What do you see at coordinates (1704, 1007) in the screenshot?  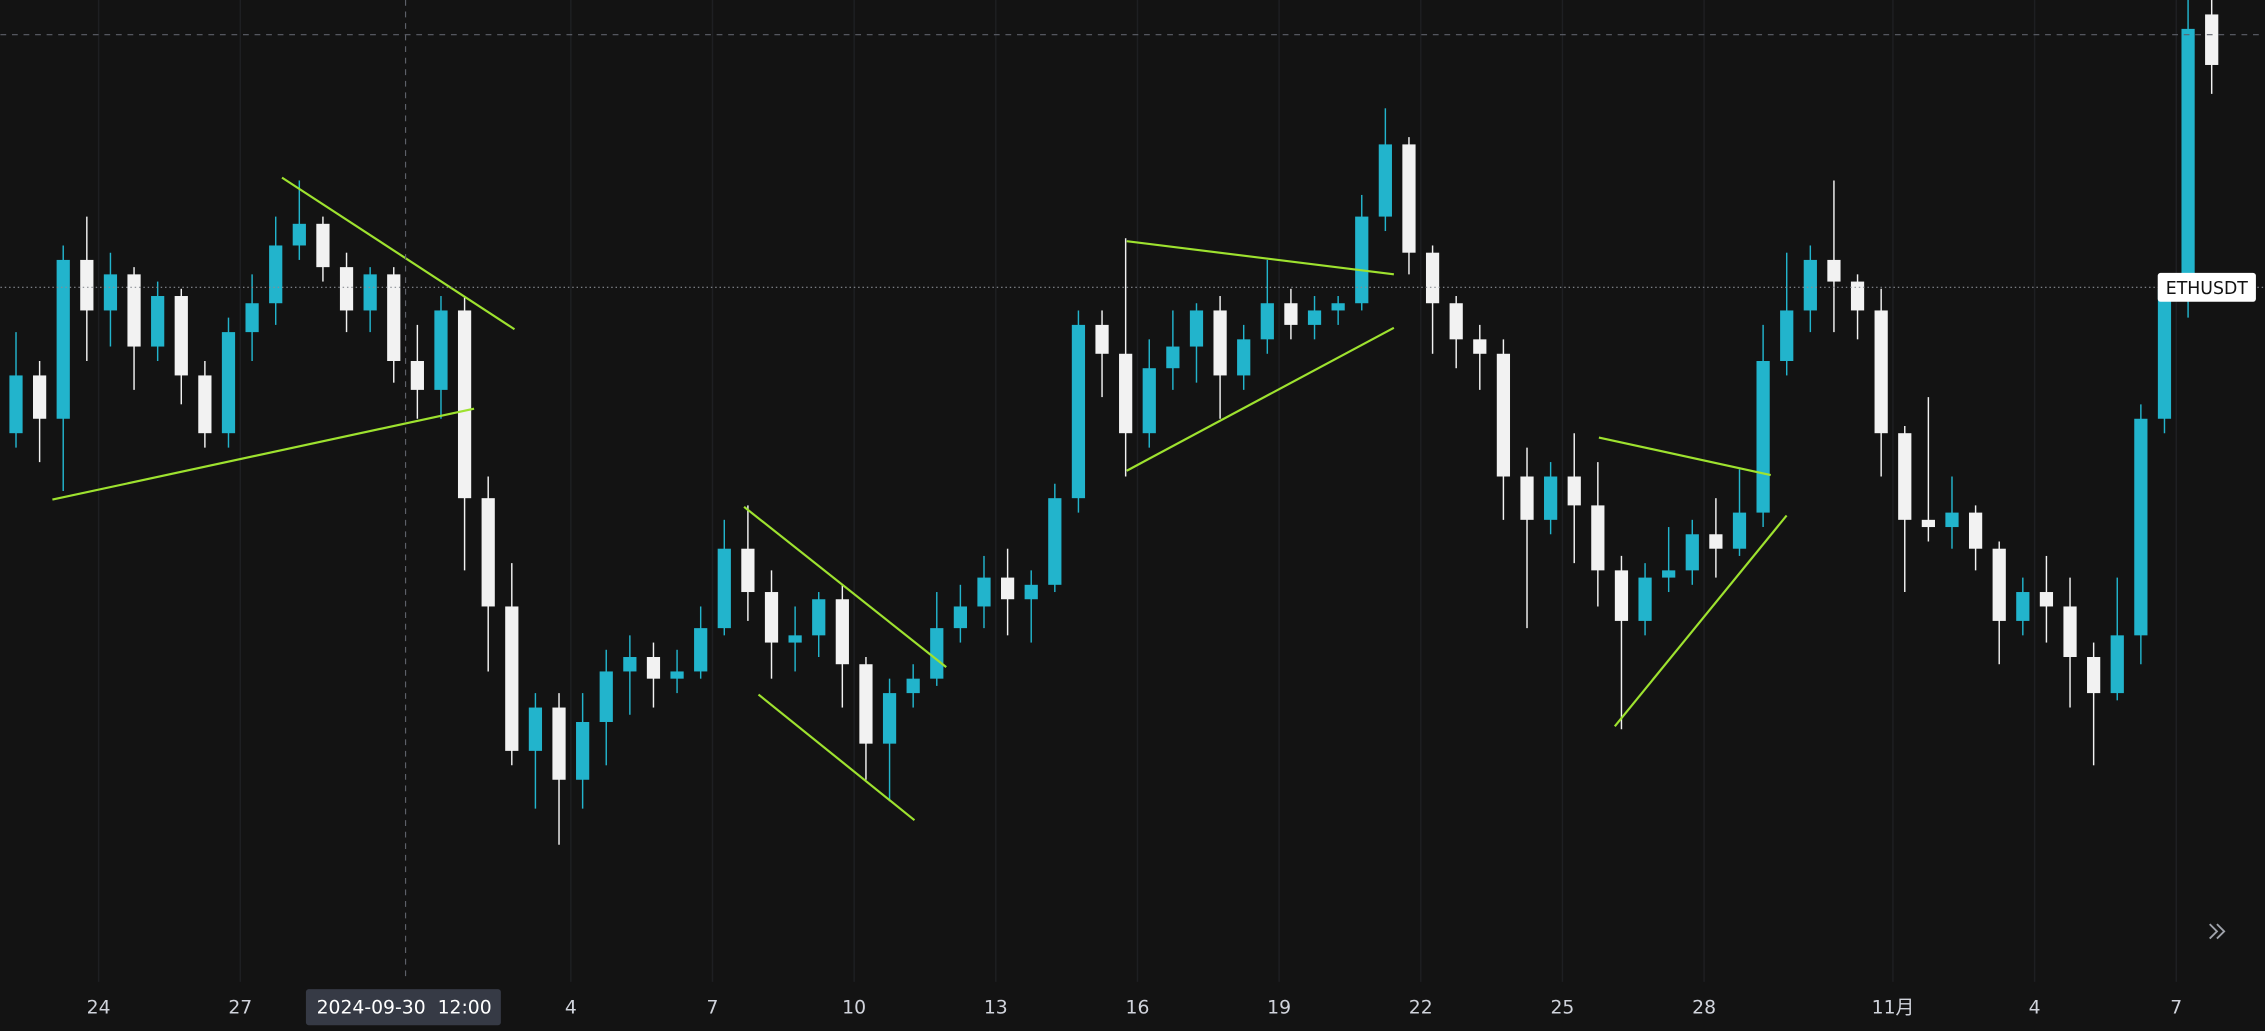 I see `x-tick-label: 28` at bounding box center [1704, 1007].